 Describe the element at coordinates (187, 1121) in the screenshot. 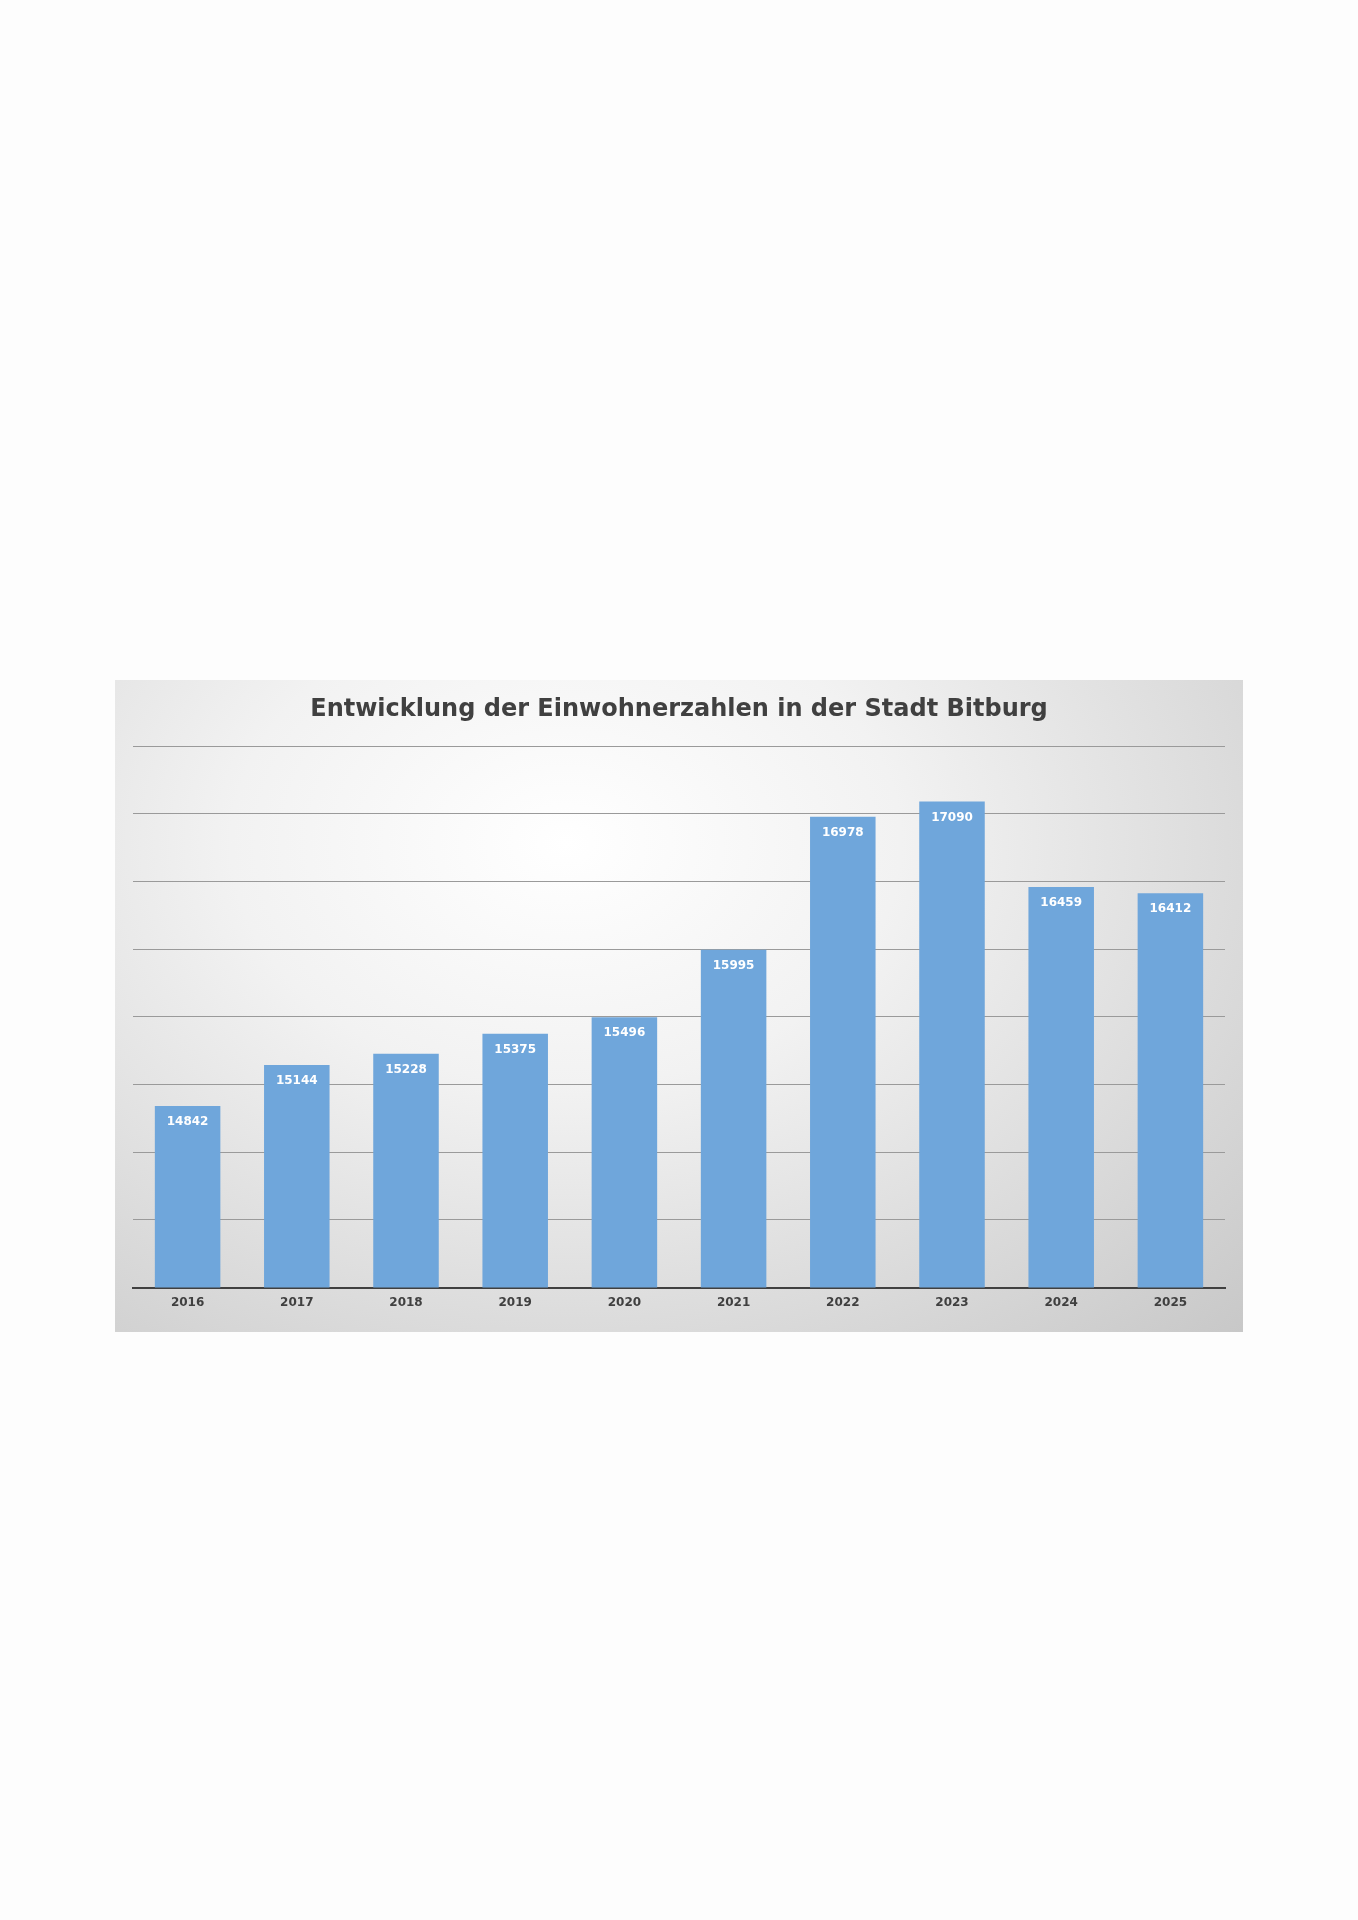

I see `data-label: 14842` at that location.